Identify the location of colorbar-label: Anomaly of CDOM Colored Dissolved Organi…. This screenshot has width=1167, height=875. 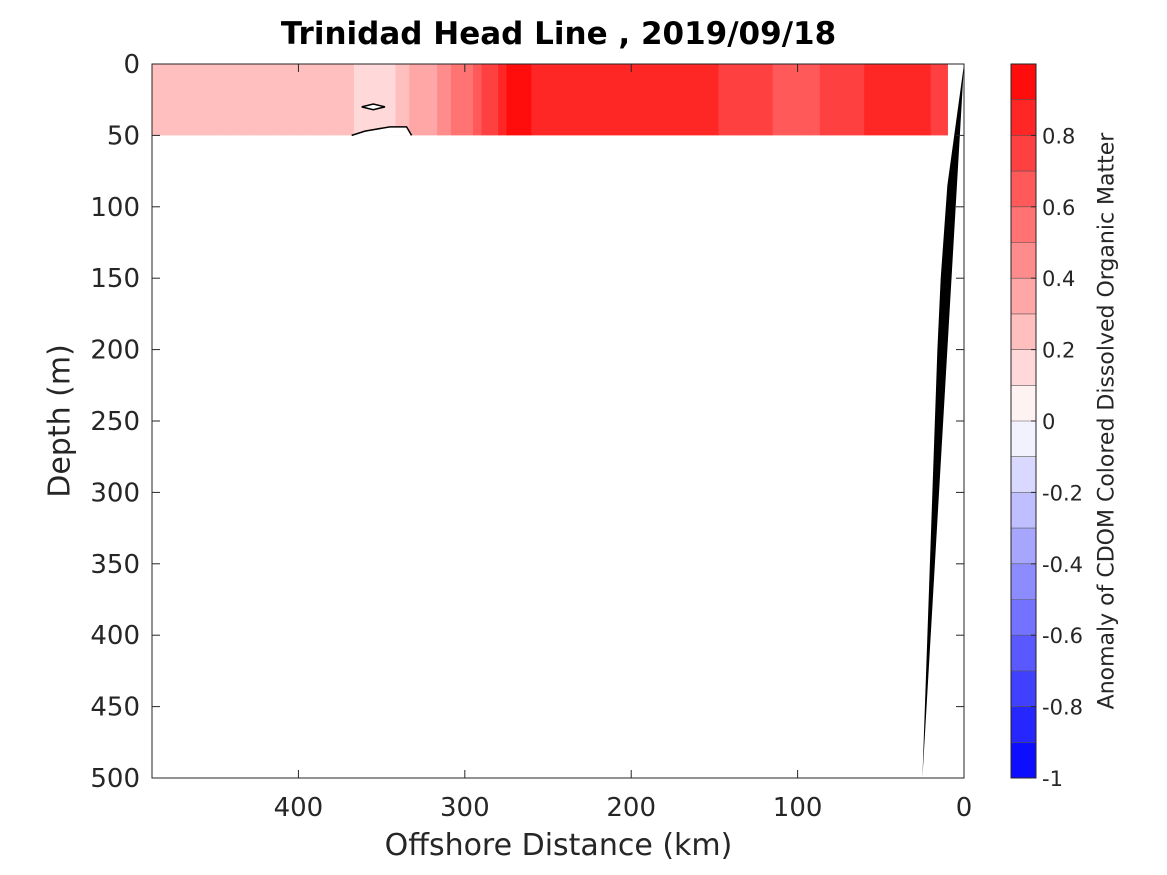
(1107, 421).